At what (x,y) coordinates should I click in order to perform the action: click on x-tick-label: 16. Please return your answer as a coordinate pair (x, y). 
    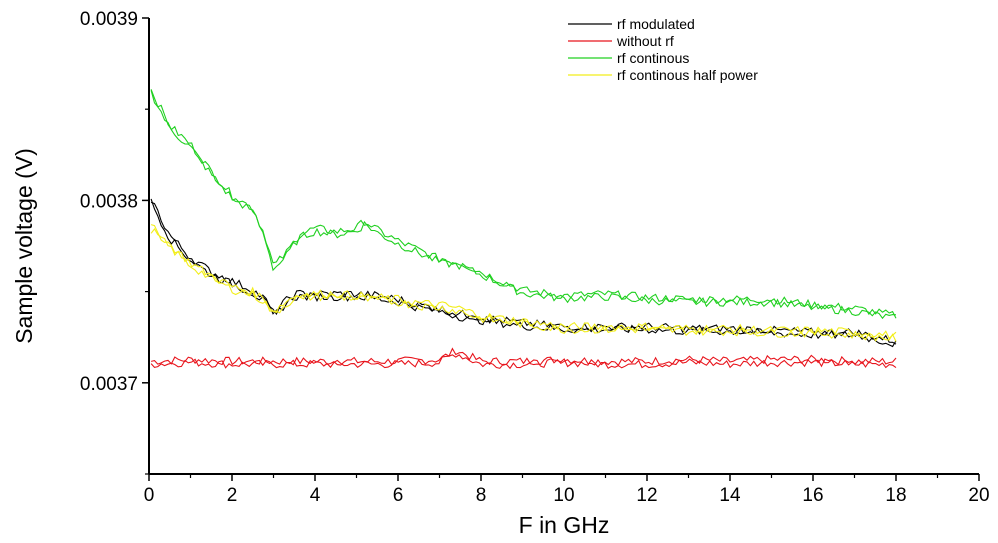
    Looking at the image, I should click on (812, 495).